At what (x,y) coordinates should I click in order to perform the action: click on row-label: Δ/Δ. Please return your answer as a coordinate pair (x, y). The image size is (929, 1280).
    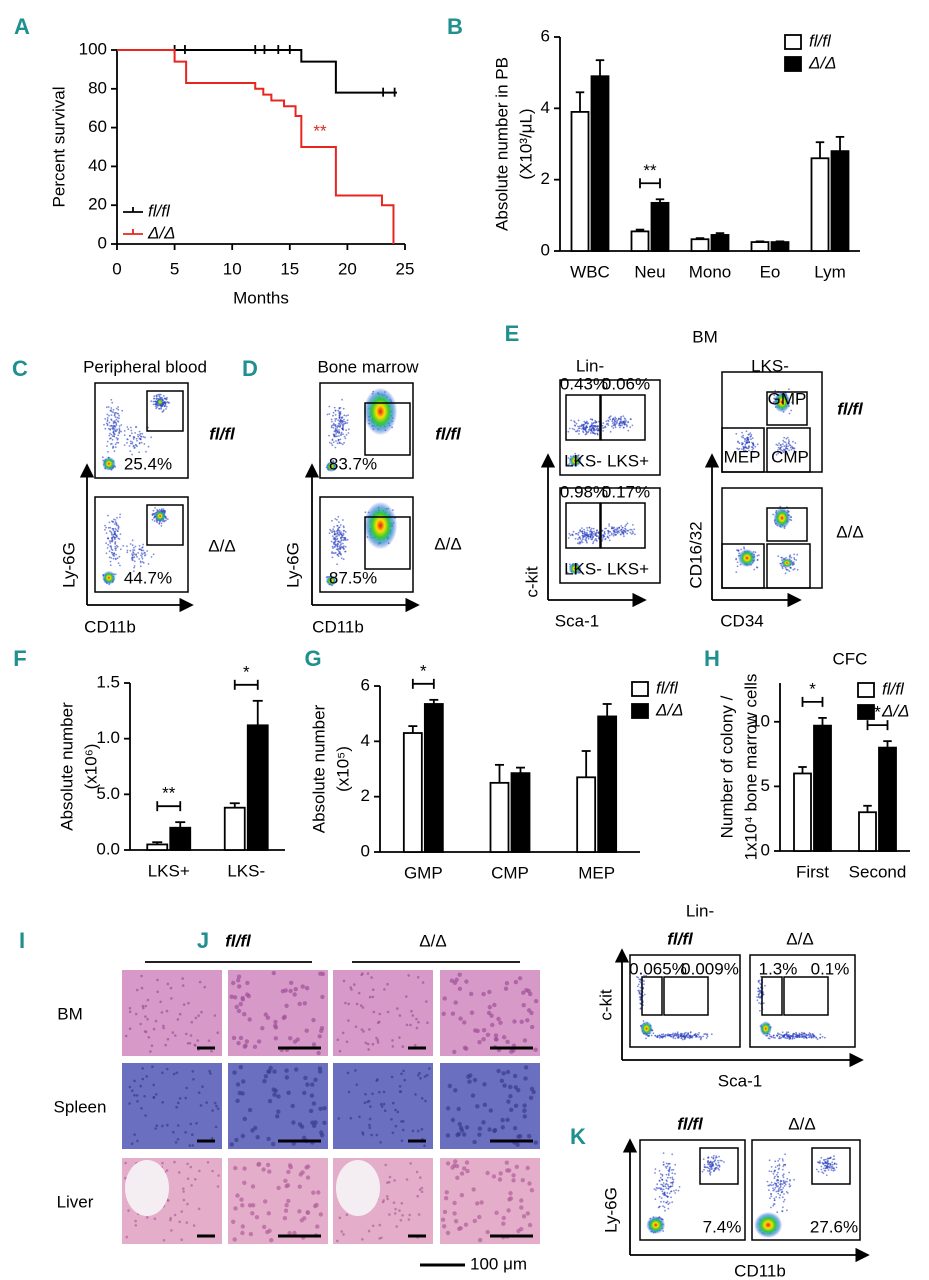
    Looking at the image, I should click on (849, 531).